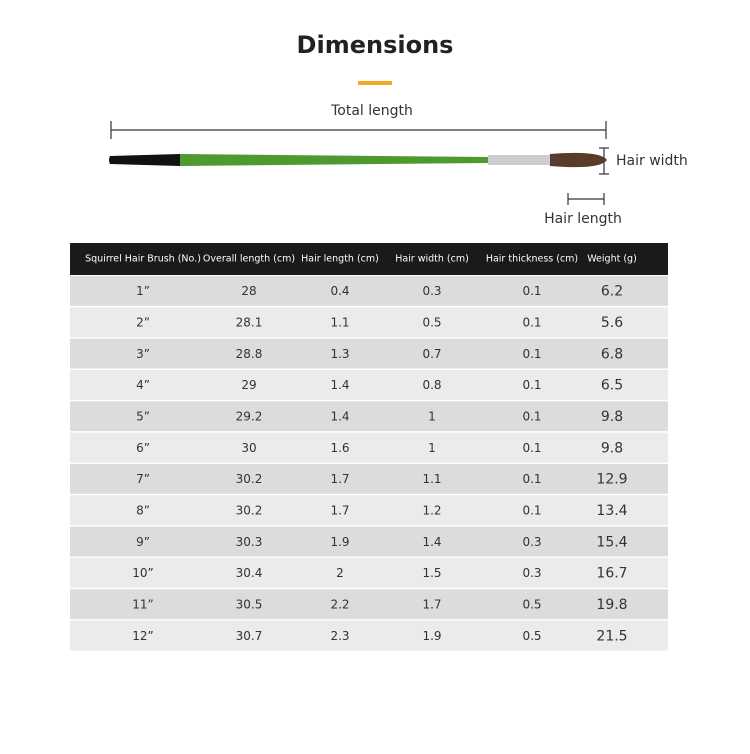 Image resolution: width=750 pixels, height=754 pixels. What do you see at coordinates (249, 604) in the screenshot?
I see `table-cell: 30.5` at bounding box center [249, 604].